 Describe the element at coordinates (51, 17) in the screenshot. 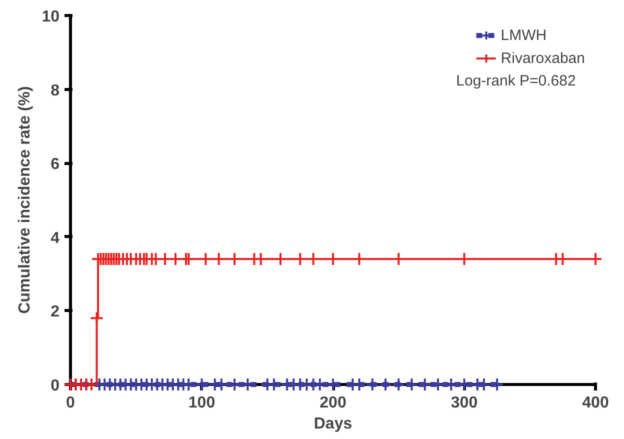

I see `y-tick-label: 10` at that location.